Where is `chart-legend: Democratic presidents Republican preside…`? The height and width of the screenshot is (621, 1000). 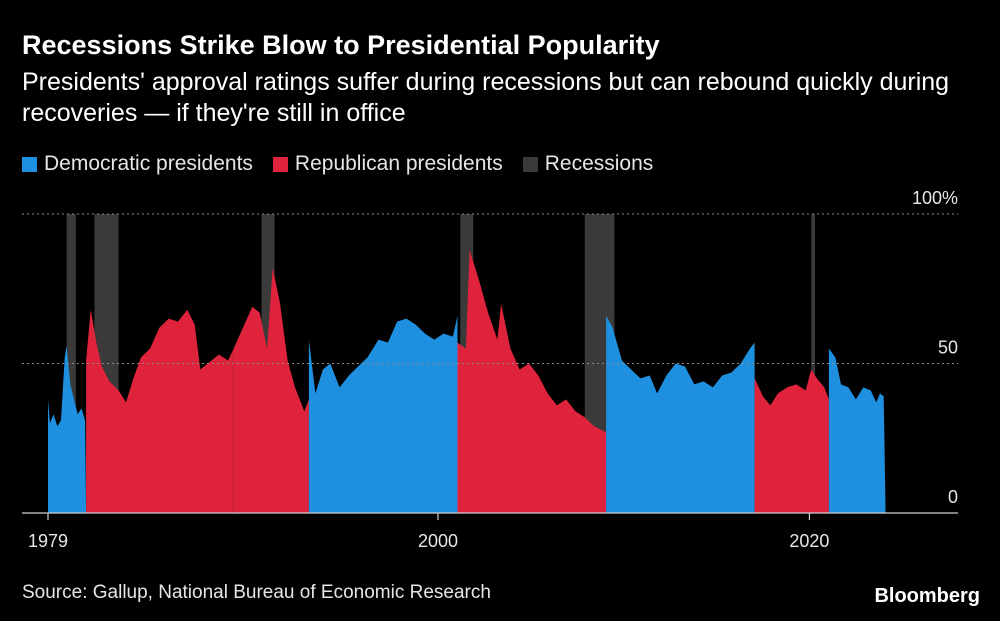 chart-legend: Democratic presidents Republican preside… is located at coordinates (347, 164).